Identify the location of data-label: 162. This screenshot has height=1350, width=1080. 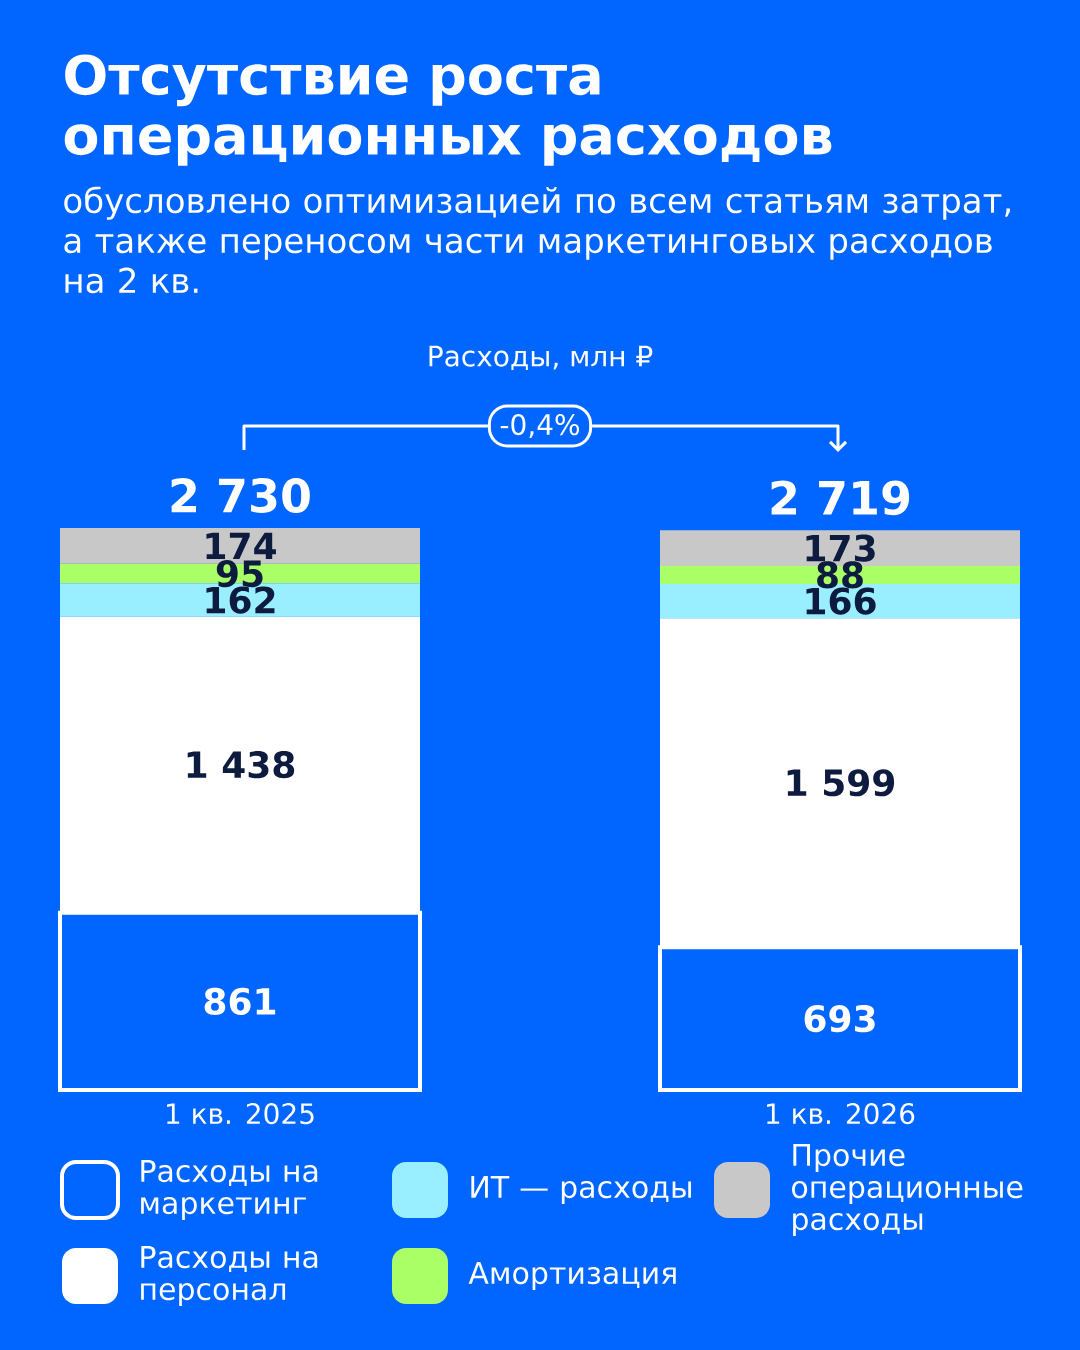
(240, 600).